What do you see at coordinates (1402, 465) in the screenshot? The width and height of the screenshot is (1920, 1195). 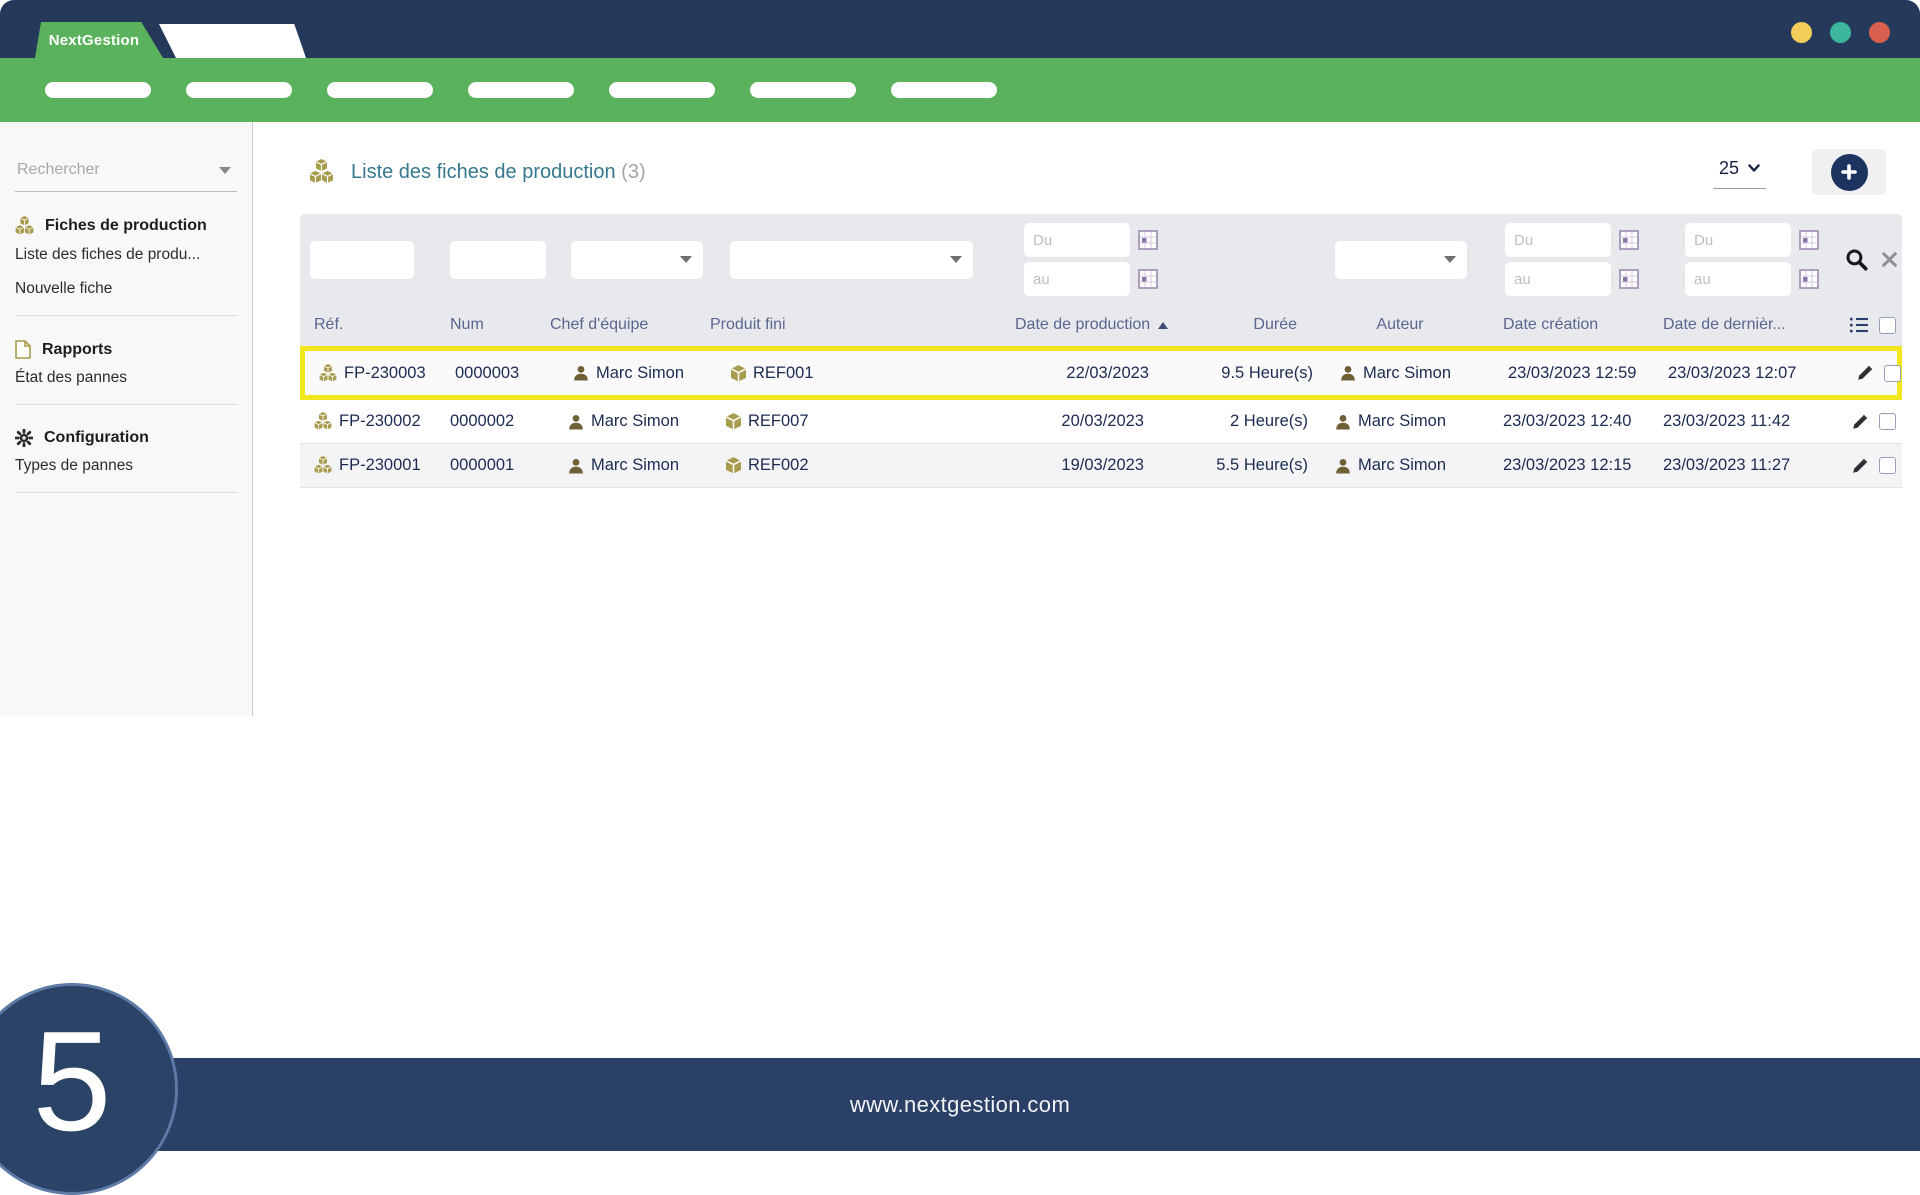 I see `auteur-cell: Marc Simon` at bounding box center [1402, 465].